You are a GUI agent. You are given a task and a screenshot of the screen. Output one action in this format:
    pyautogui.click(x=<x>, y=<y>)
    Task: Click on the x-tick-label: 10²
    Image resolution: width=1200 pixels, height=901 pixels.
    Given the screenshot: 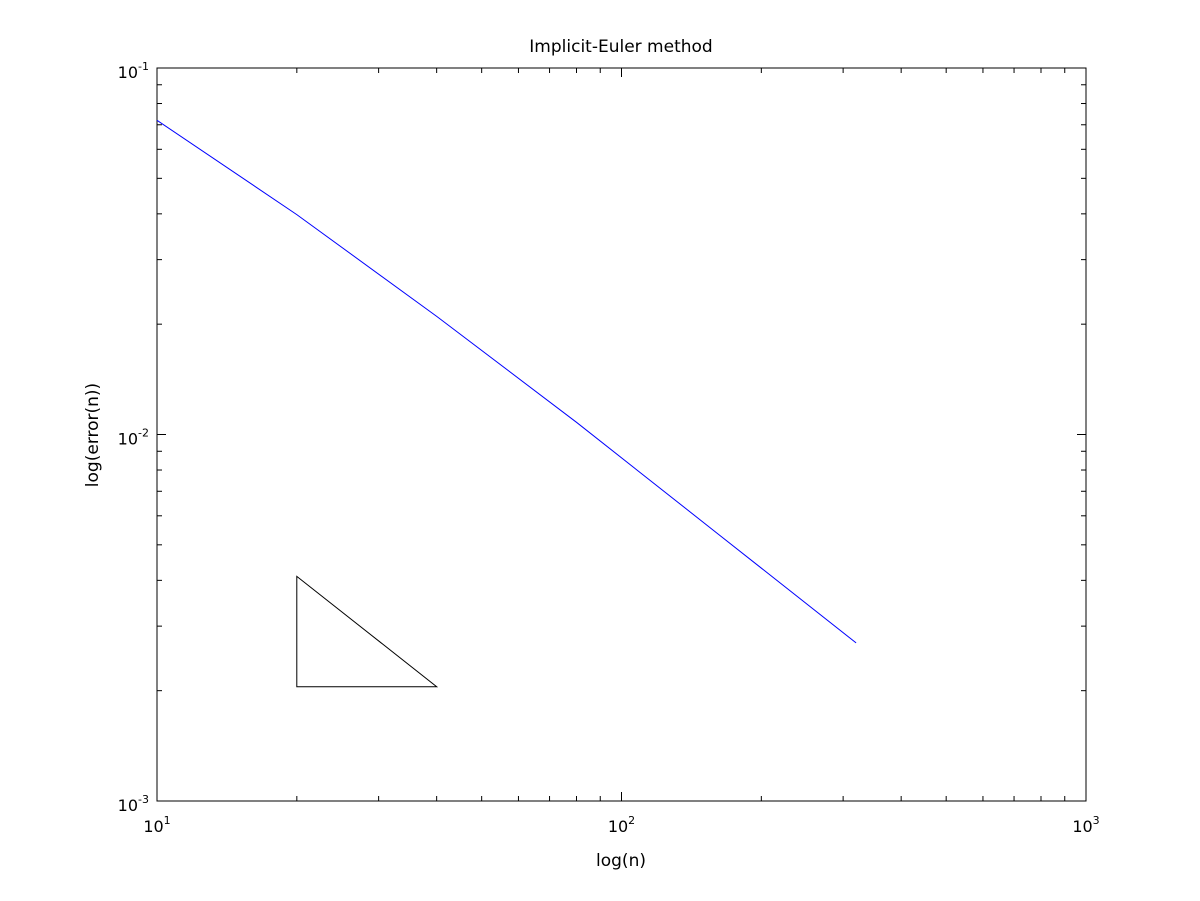 What is the action you would take?
    pyautogui.click(x=621, y=825)
    